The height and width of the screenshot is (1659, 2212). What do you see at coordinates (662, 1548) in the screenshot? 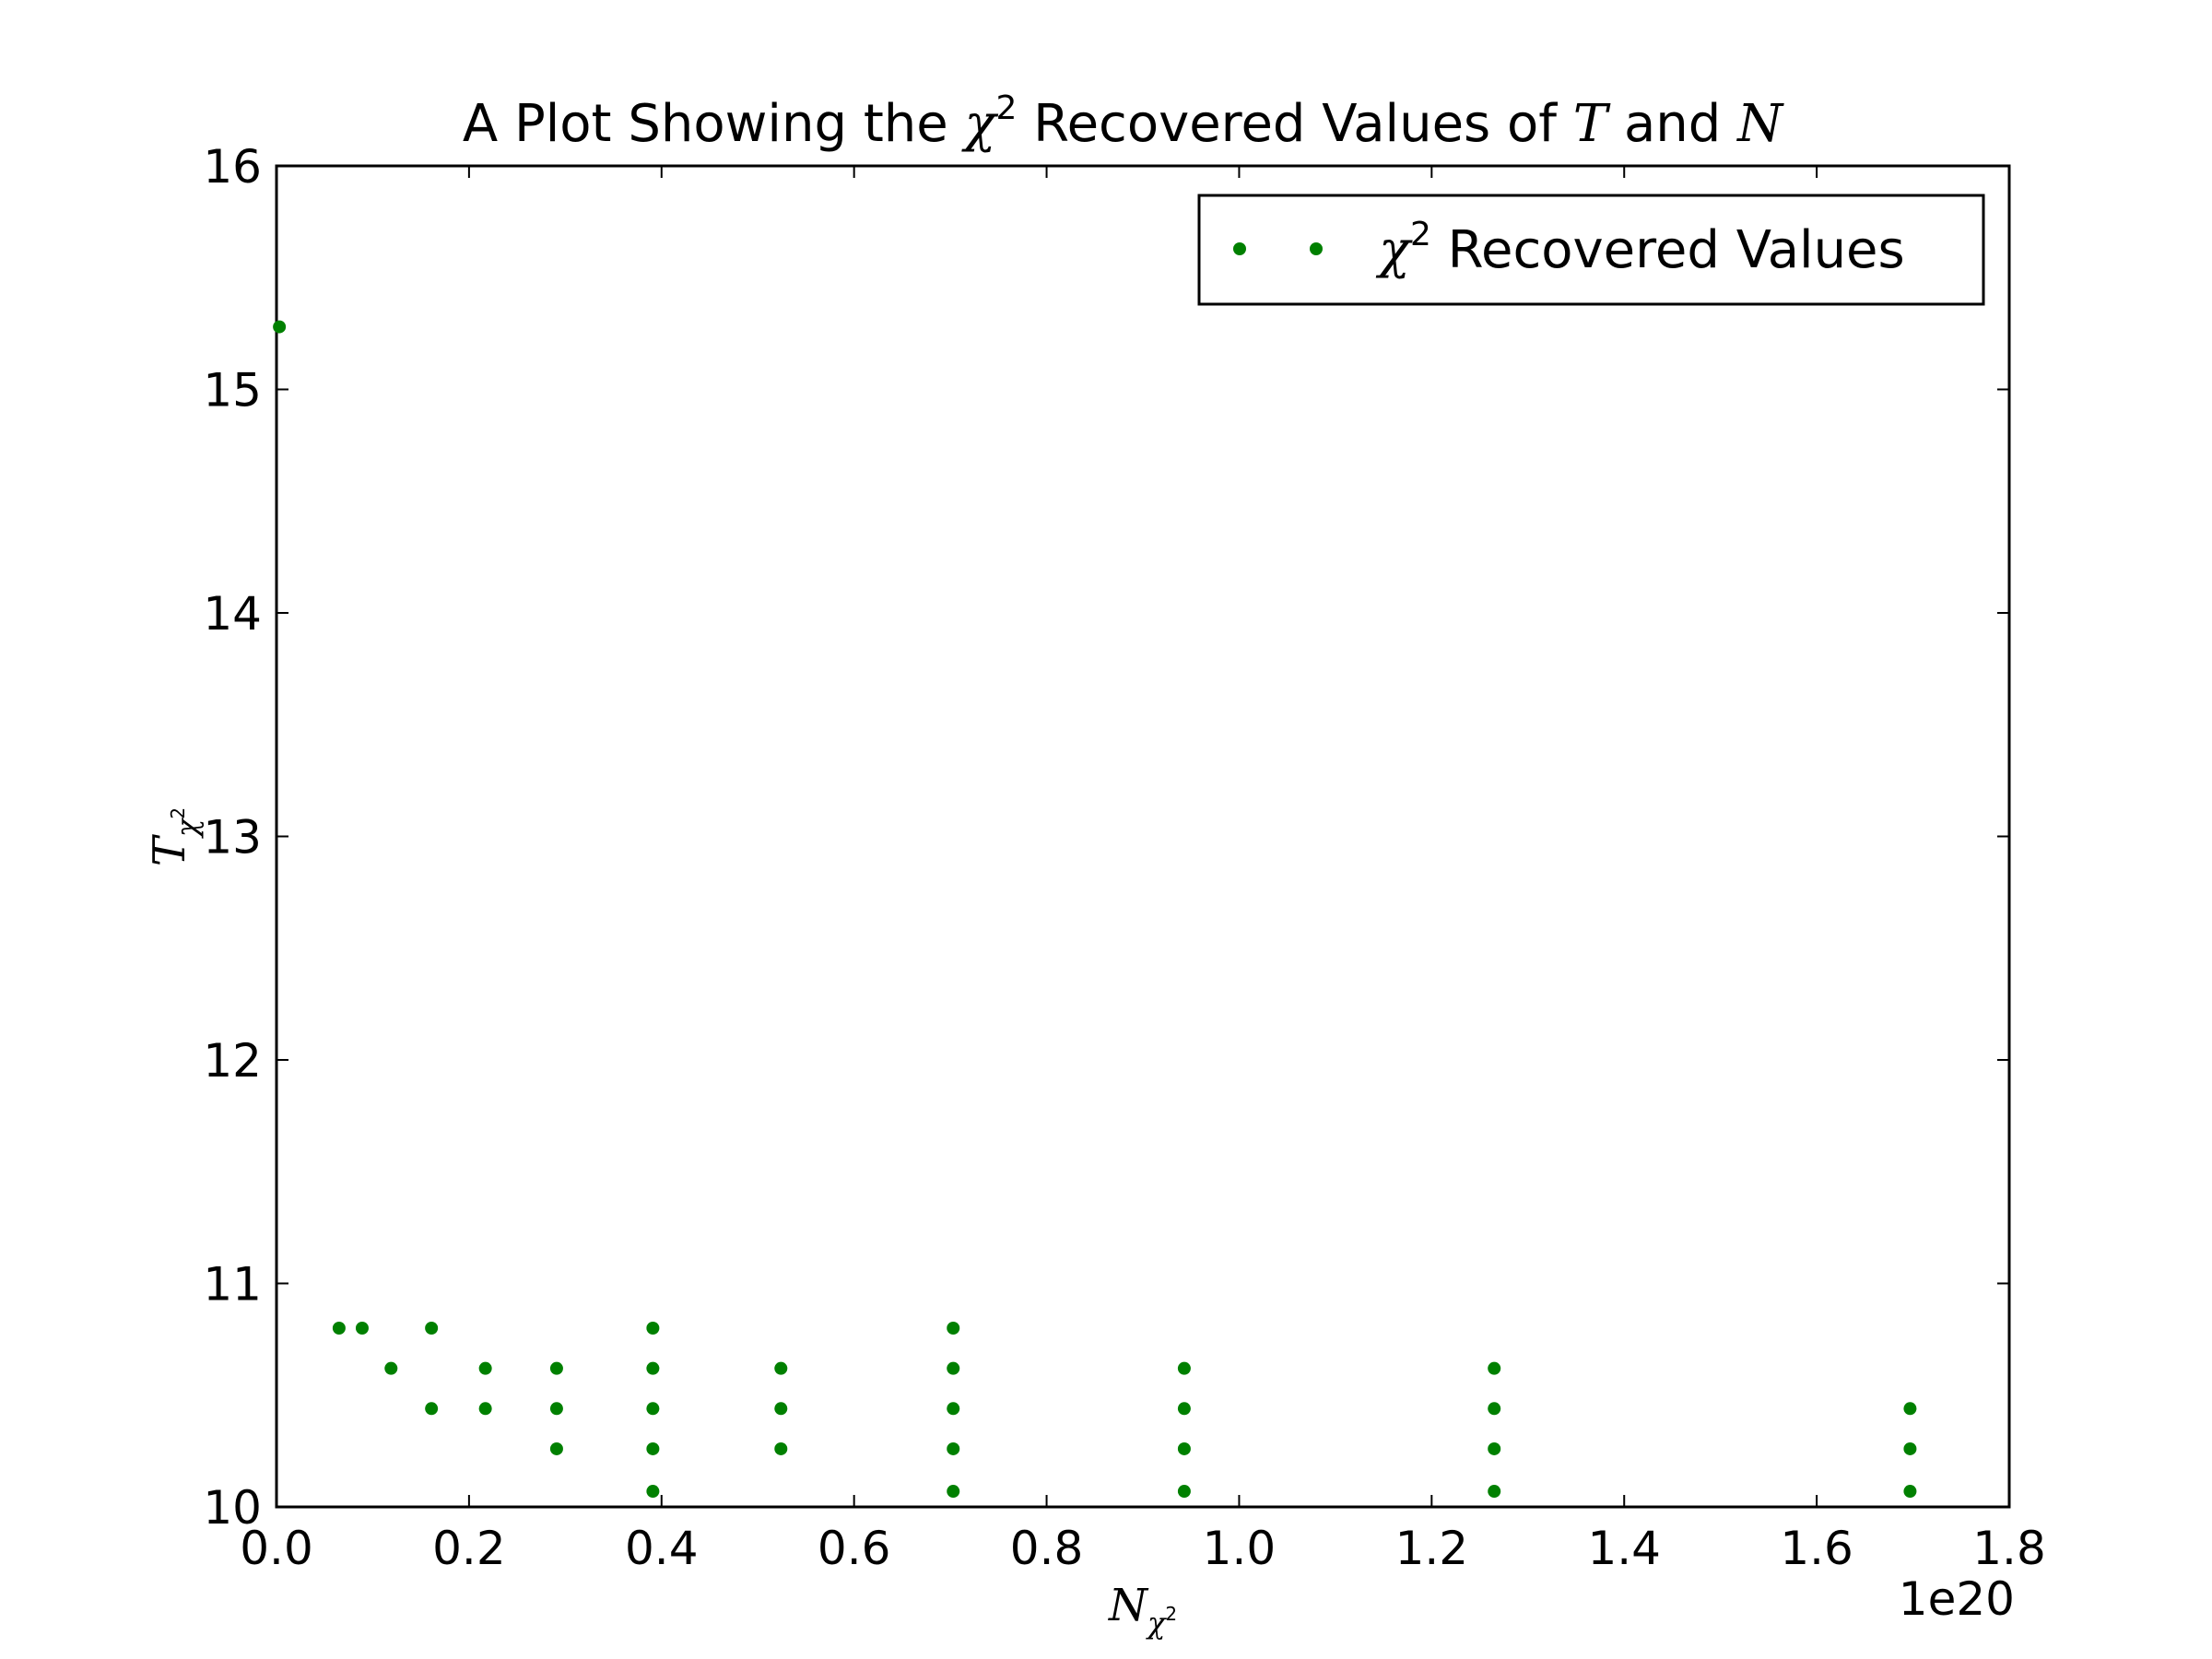
I see `x-tick-label: 0.4` at bounding box center [662, 1548].